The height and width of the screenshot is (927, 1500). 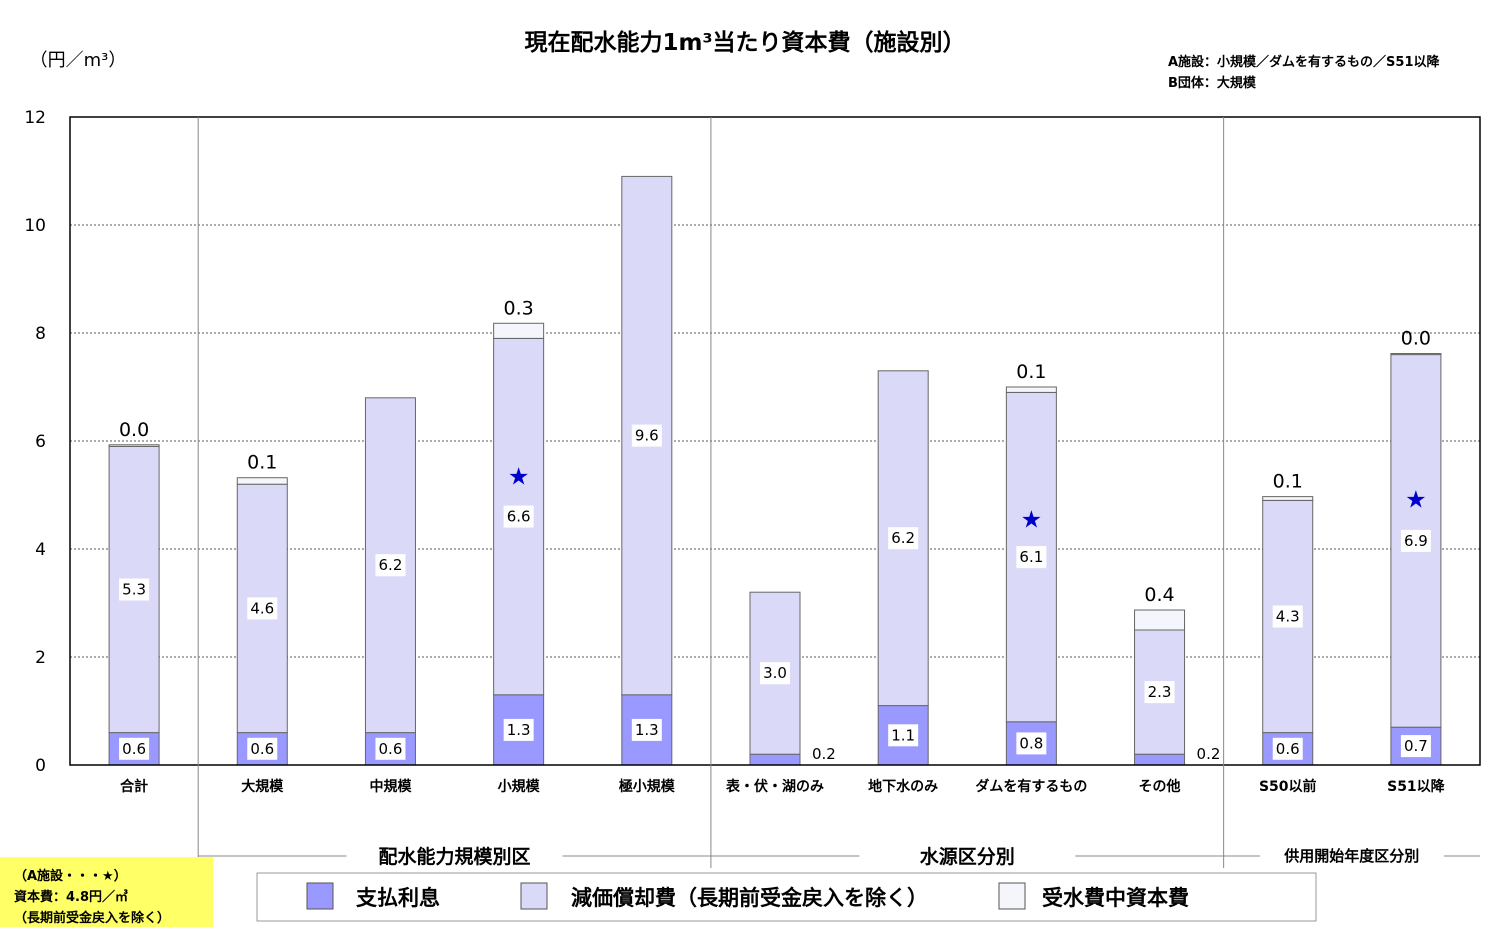 I want to click on y-tick-label: 2, so click(x=40, y=658).